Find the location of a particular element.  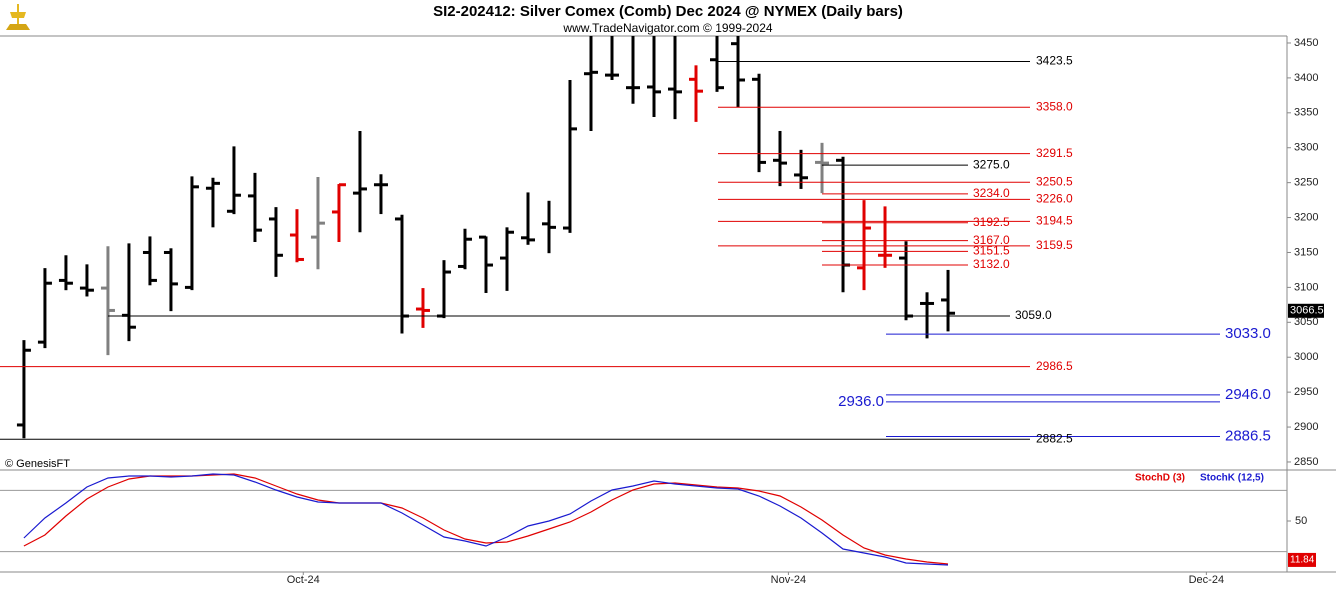

y-tick-label: 50 is located at coordinates (1301, 521).